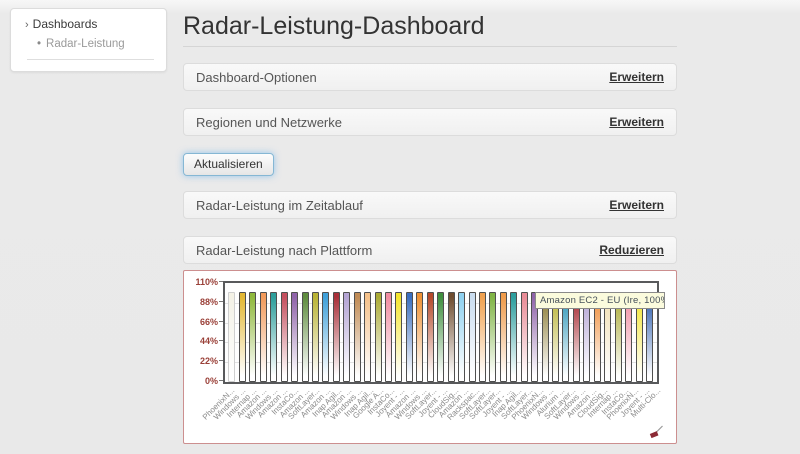 The image size is (800, 454). I want to click on y-axis-tick-label: 22%, so click(208, 361).